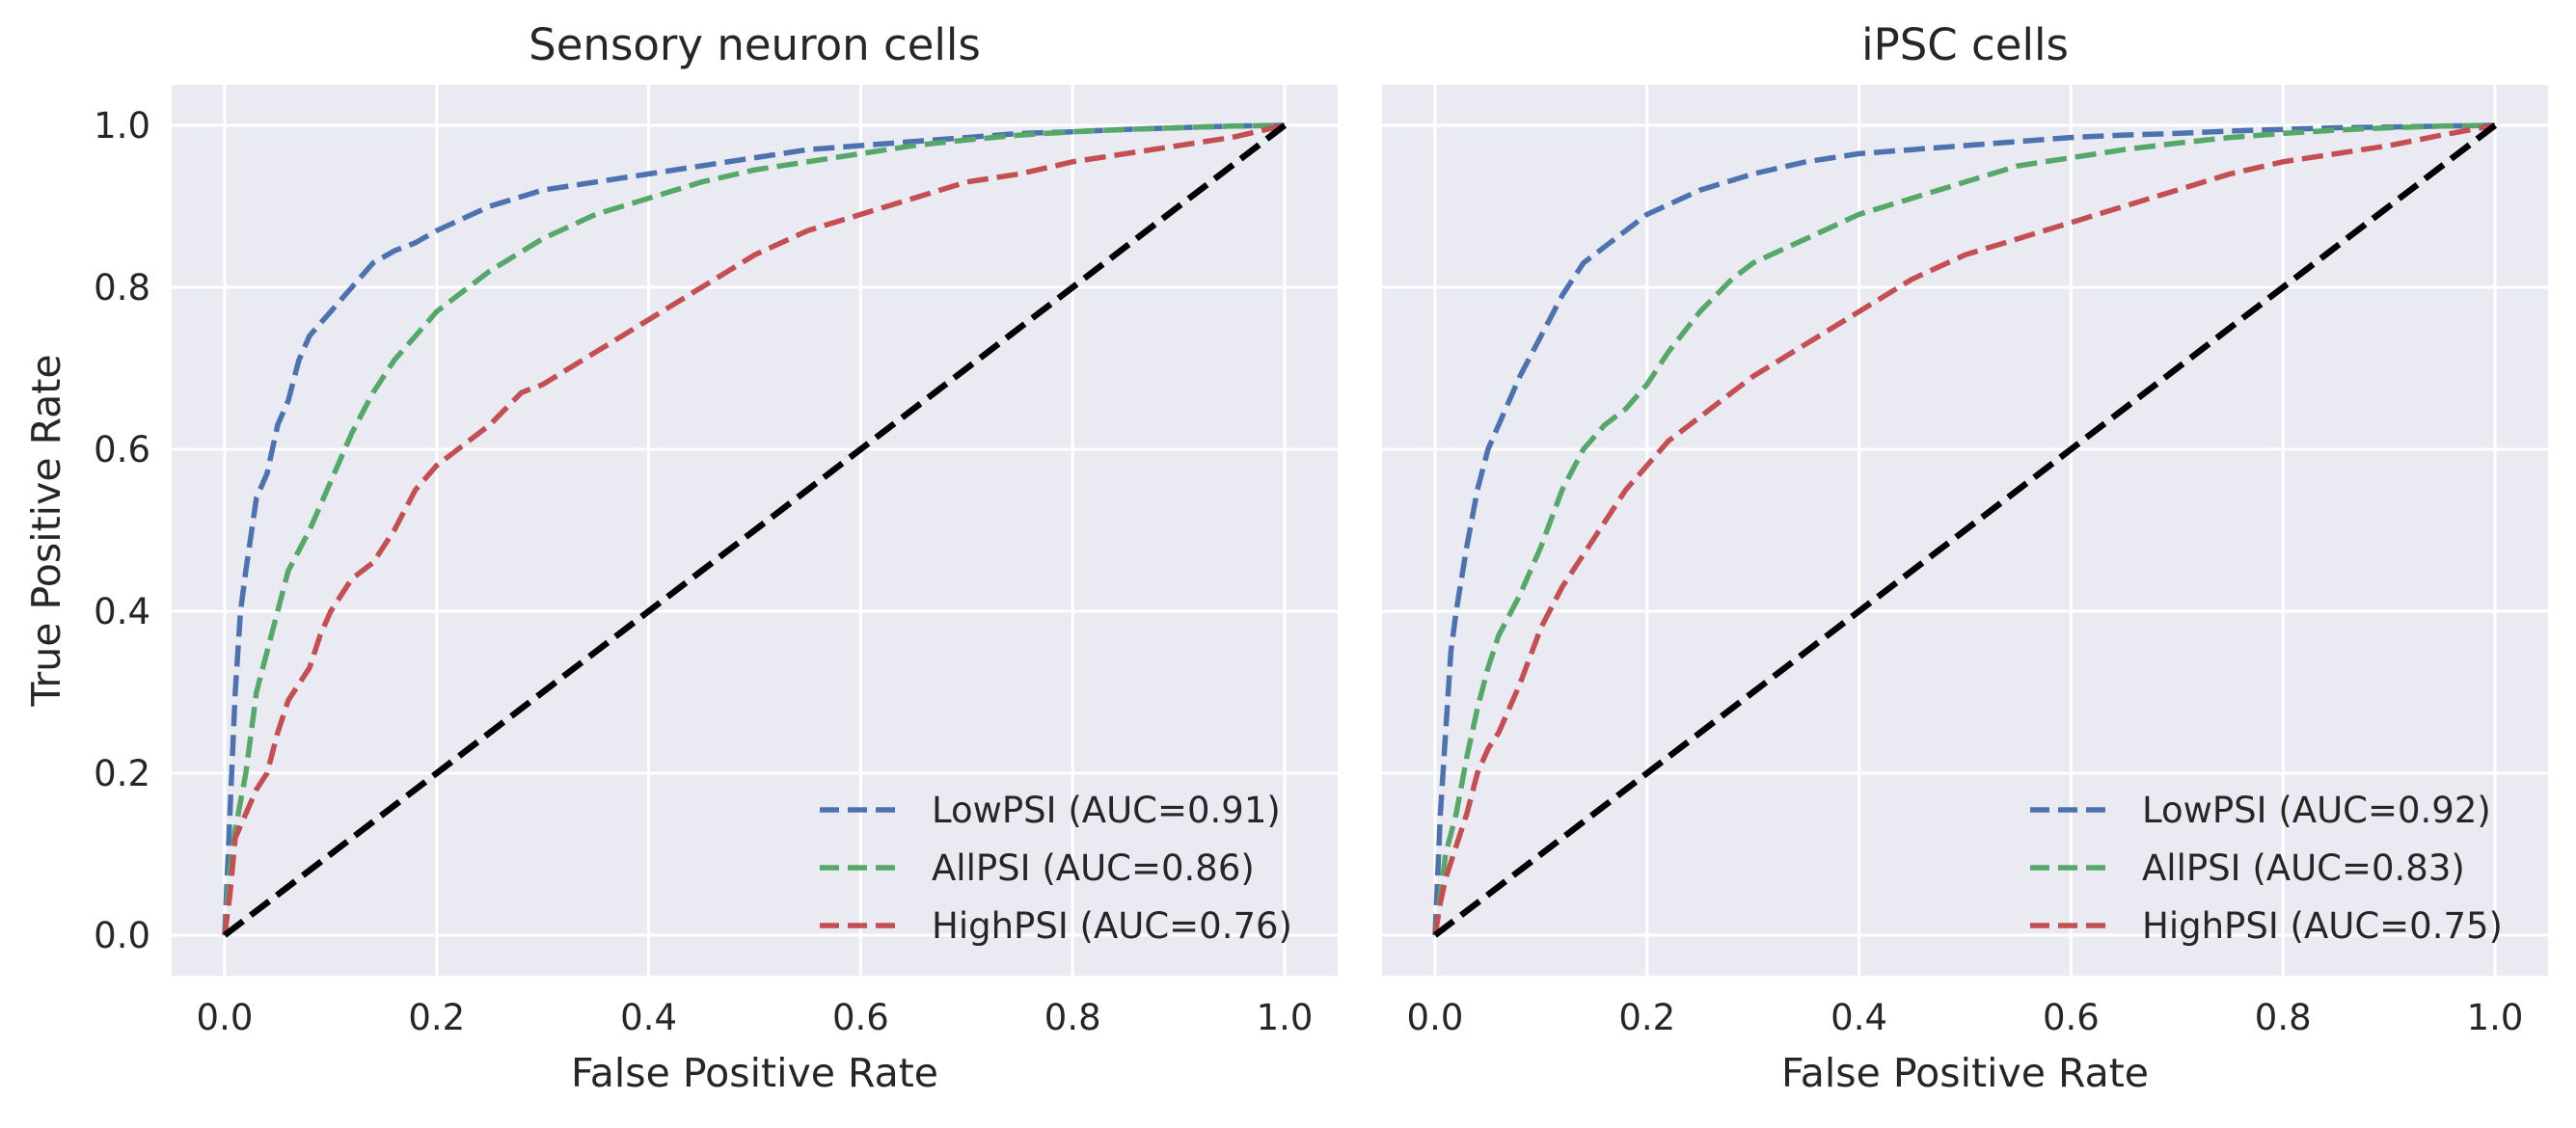 This screenshot has width=2576, height=1128. I want to click on chart-title: Sensory neuron cells, so click(755, 44).